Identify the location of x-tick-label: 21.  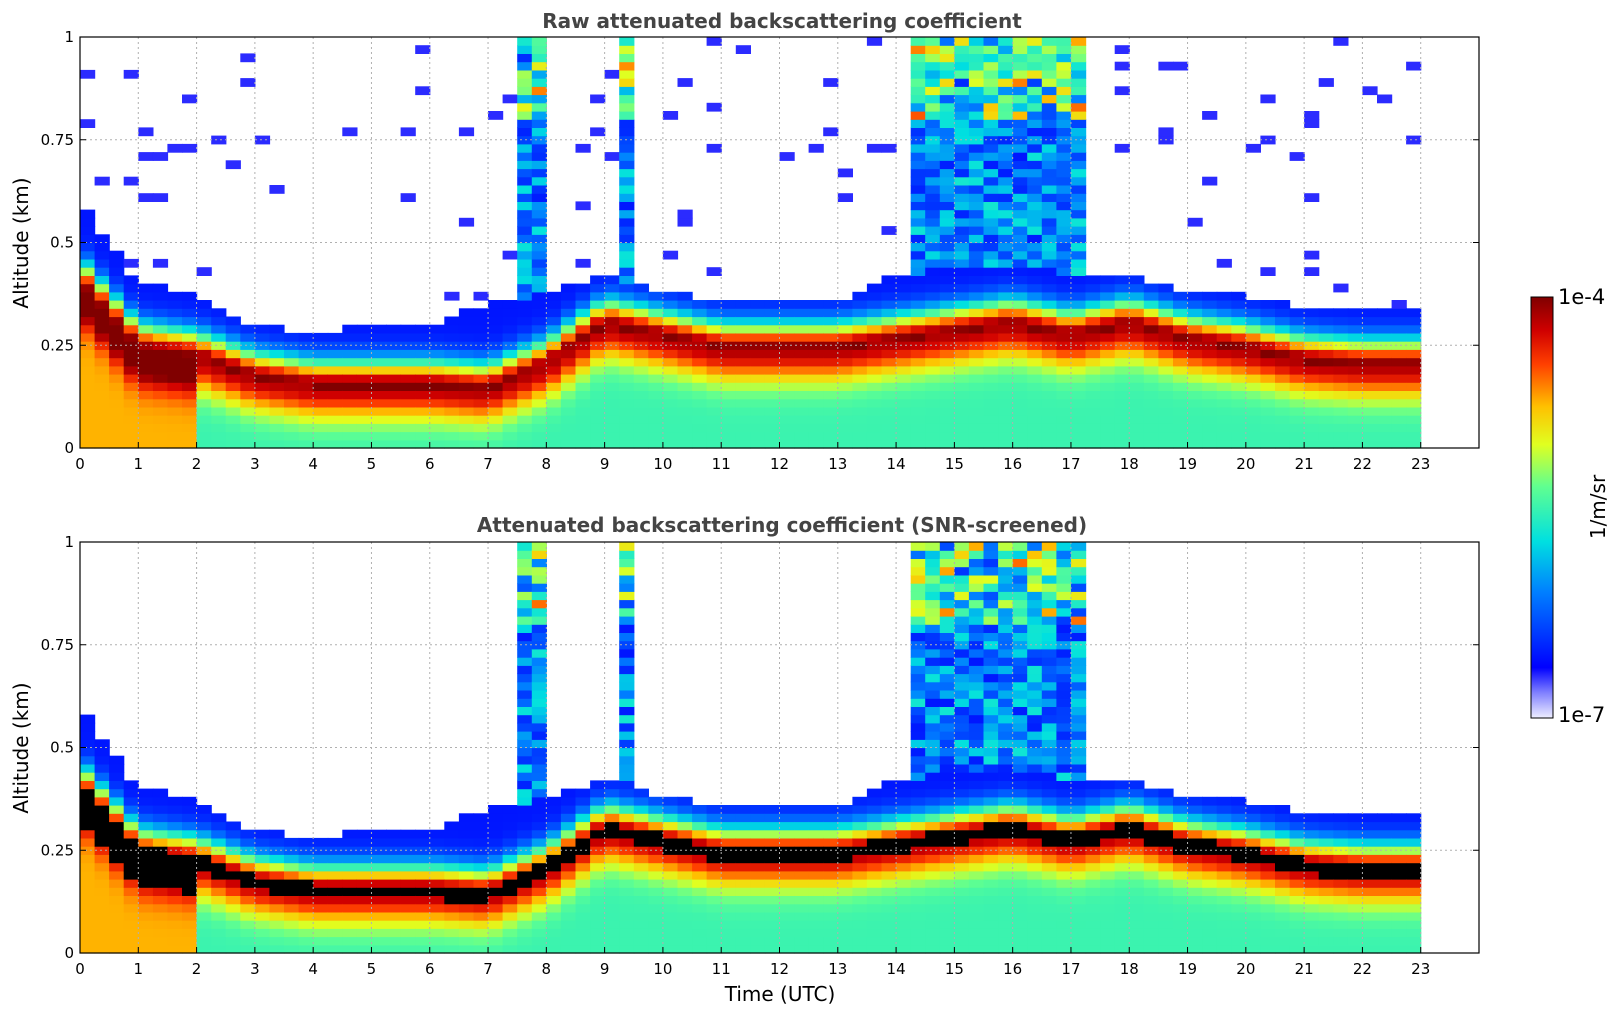
(1304, 969).